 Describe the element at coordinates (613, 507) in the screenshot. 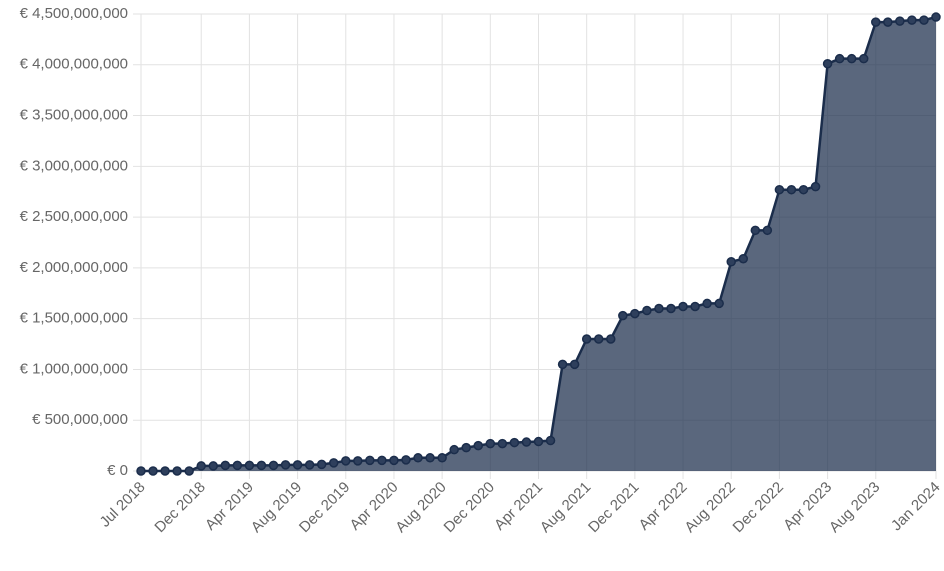

I see `x-tick-label: Dec 2021` at that location.